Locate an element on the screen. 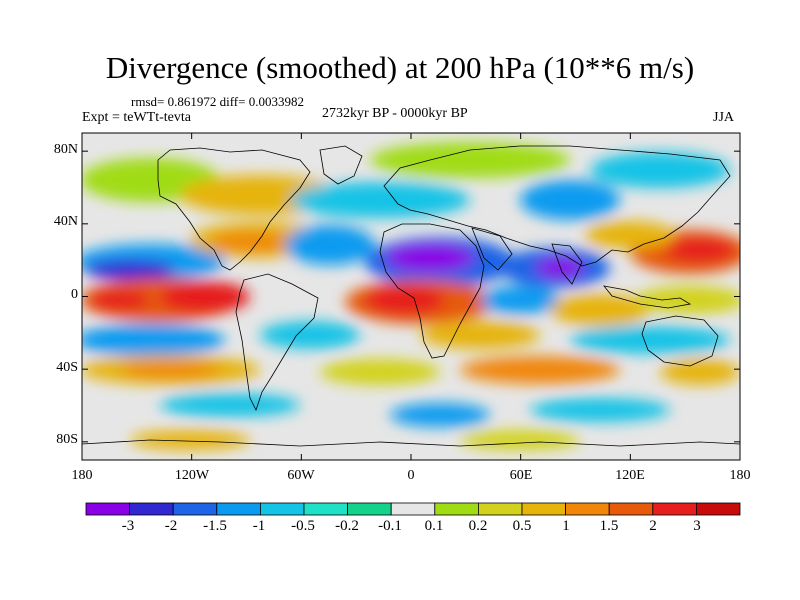 The height and width of the screenshot is (600, 800). coast-south-america is located at coordinates (277, 342).